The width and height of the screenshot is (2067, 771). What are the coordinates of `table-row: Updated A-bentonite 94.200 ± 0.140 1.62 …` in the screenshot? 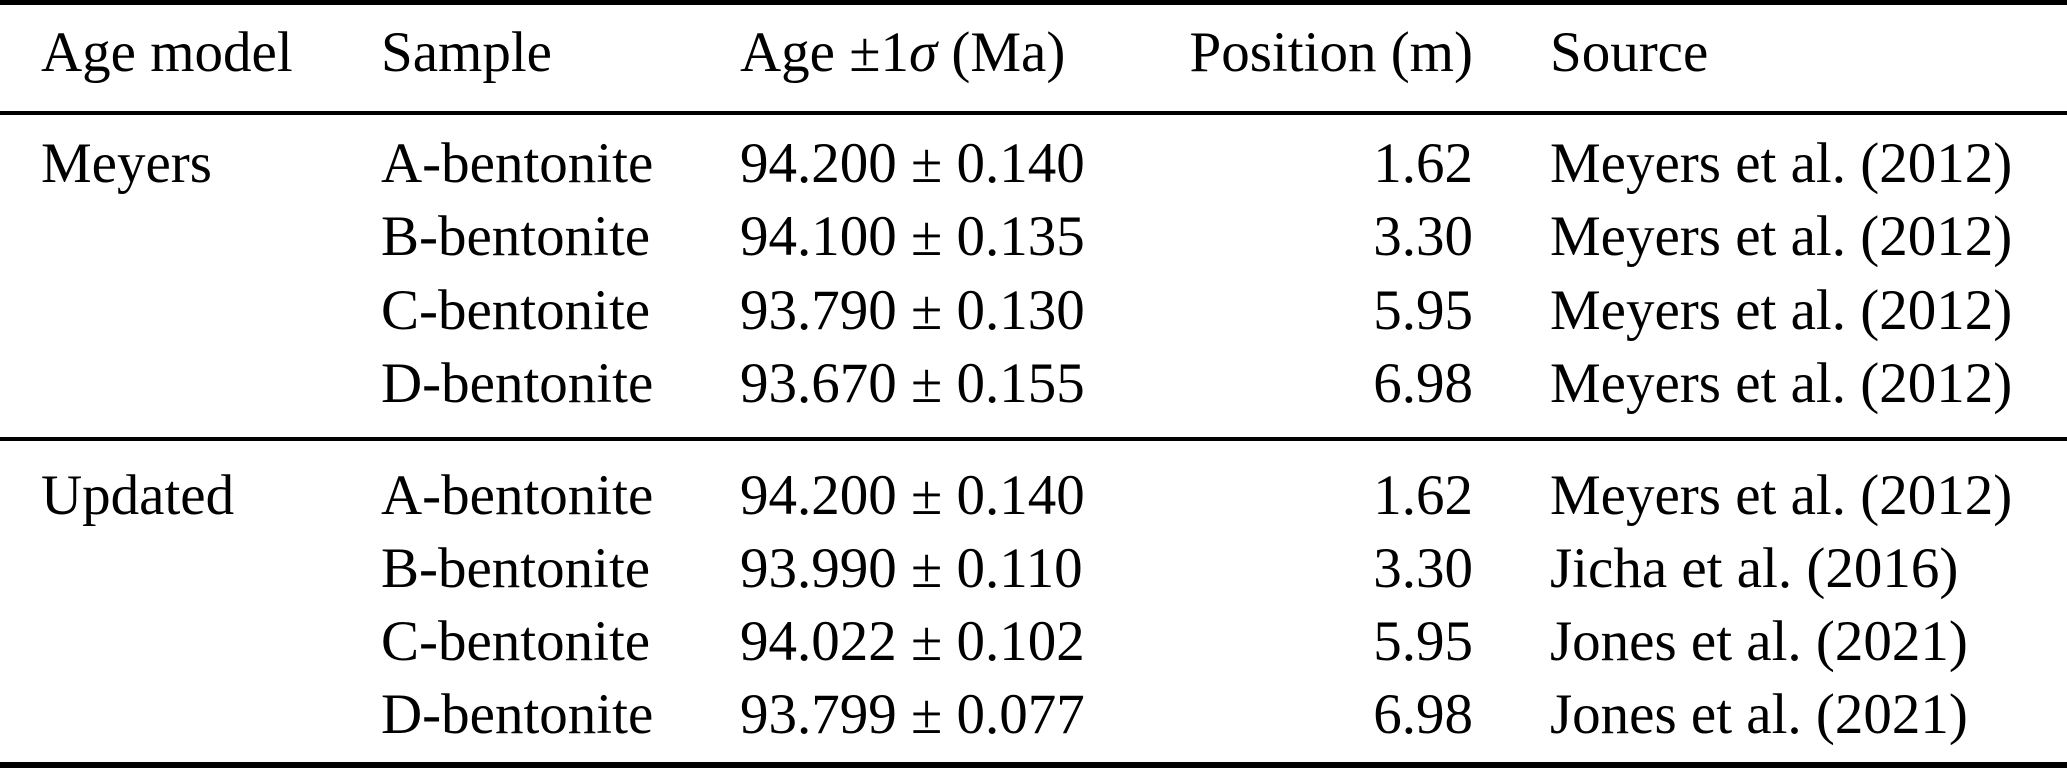 It's located at (1033, 495).